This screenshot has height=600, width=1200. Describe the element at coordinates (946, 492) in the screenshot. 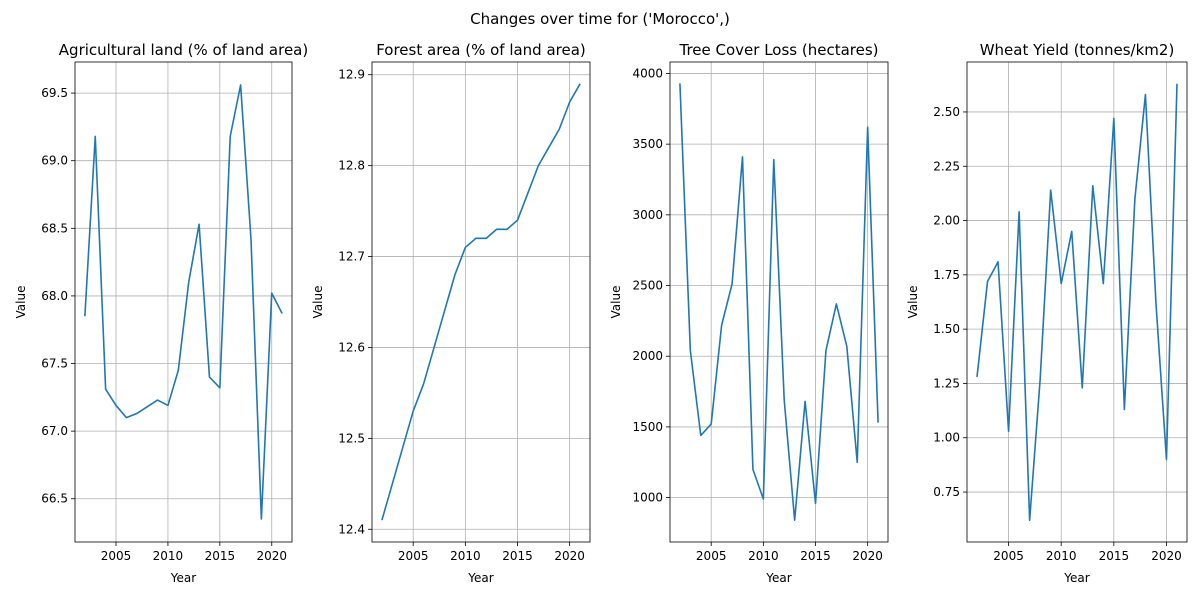

I see `y-tick-label: 0.75` at that location.